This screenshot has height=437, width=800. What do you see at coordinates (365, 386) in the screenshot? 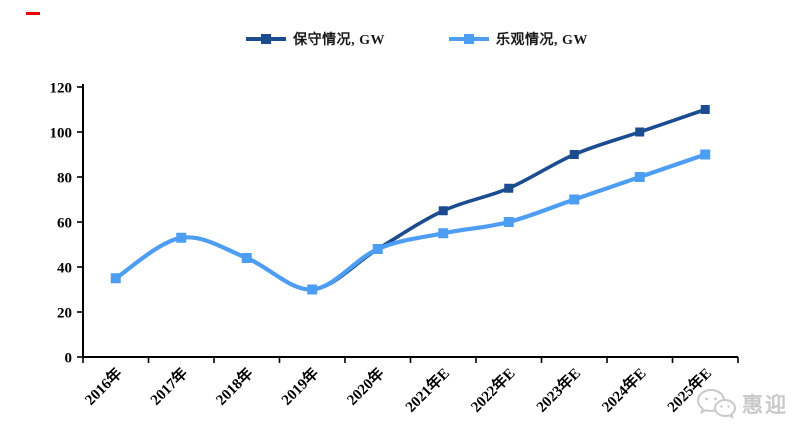
I see `x-tick-label: 2020年` at bounding box center [365, 386].